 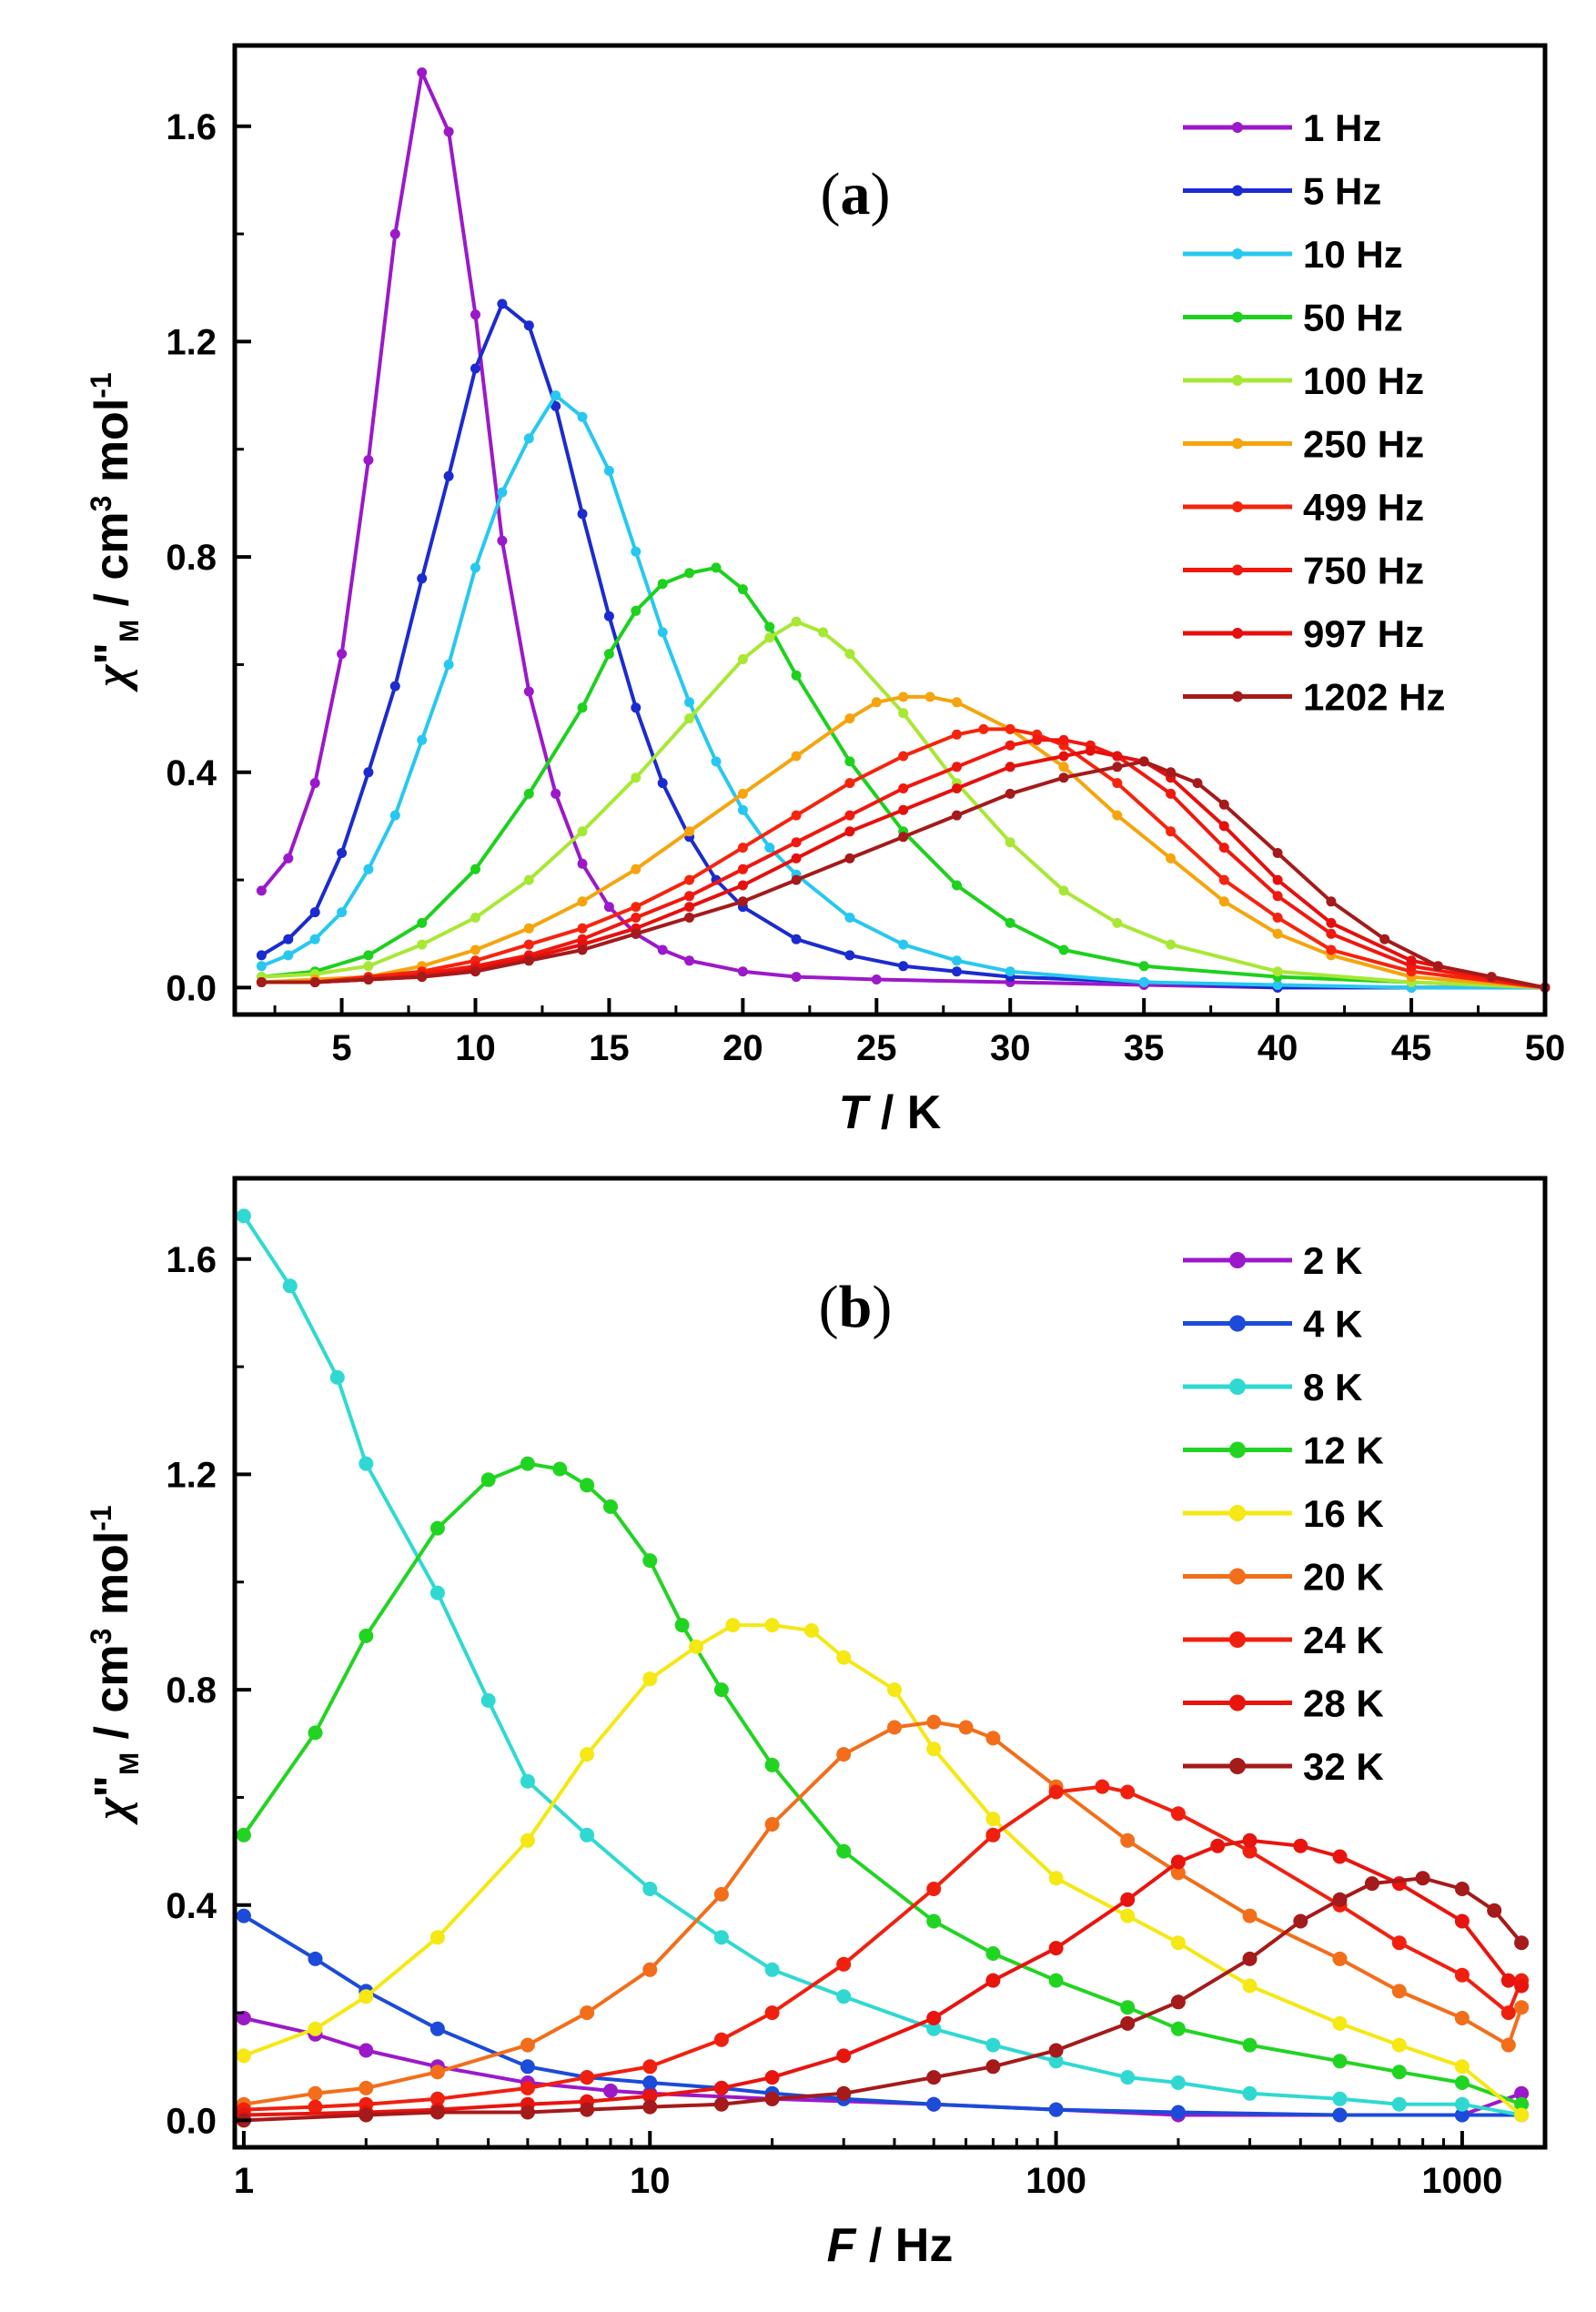 What do you see at coordinates (192, 988) in the screenshot?
I see `y-tick-label: 0.0` at bounding box center [192, 988].